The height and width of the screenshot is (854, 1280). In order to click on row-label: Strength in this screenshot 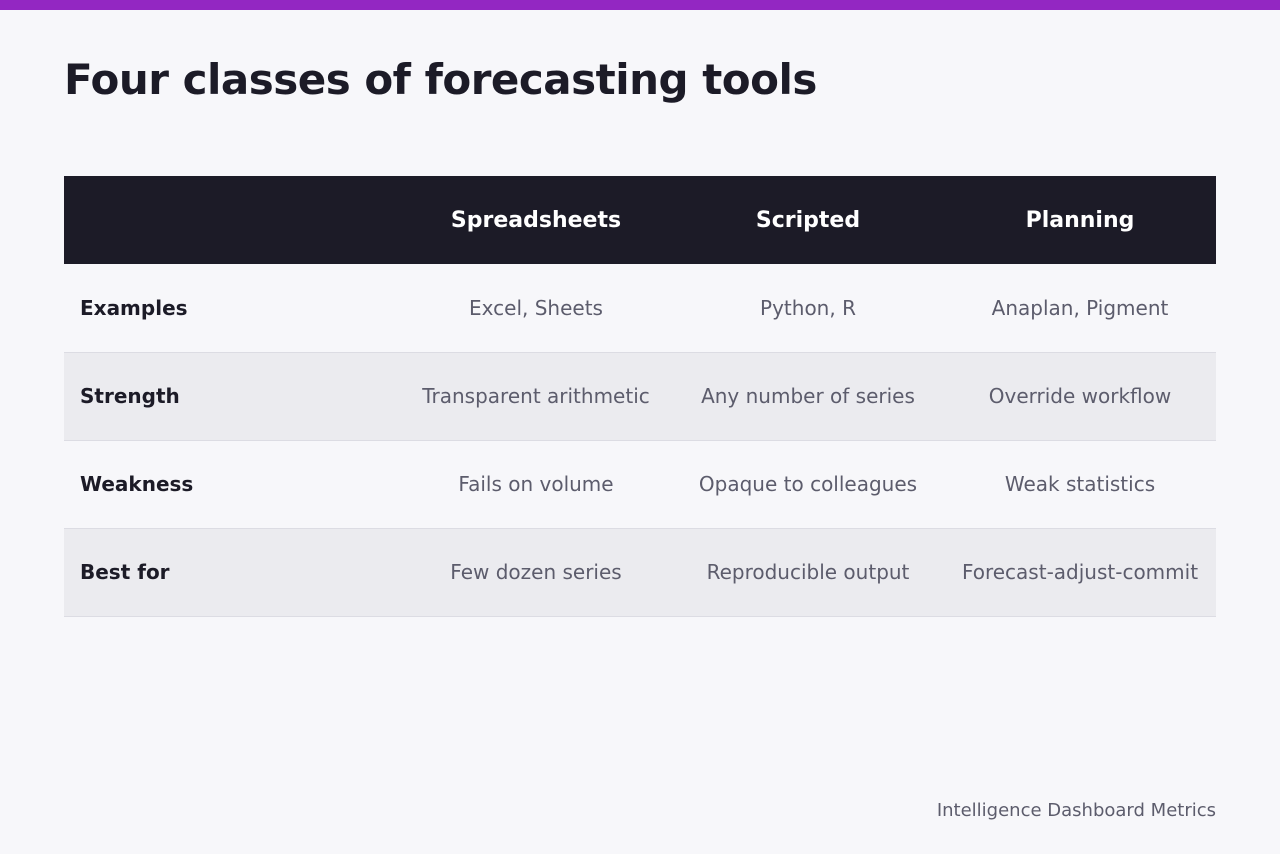, I will do `click(130, 396)`.